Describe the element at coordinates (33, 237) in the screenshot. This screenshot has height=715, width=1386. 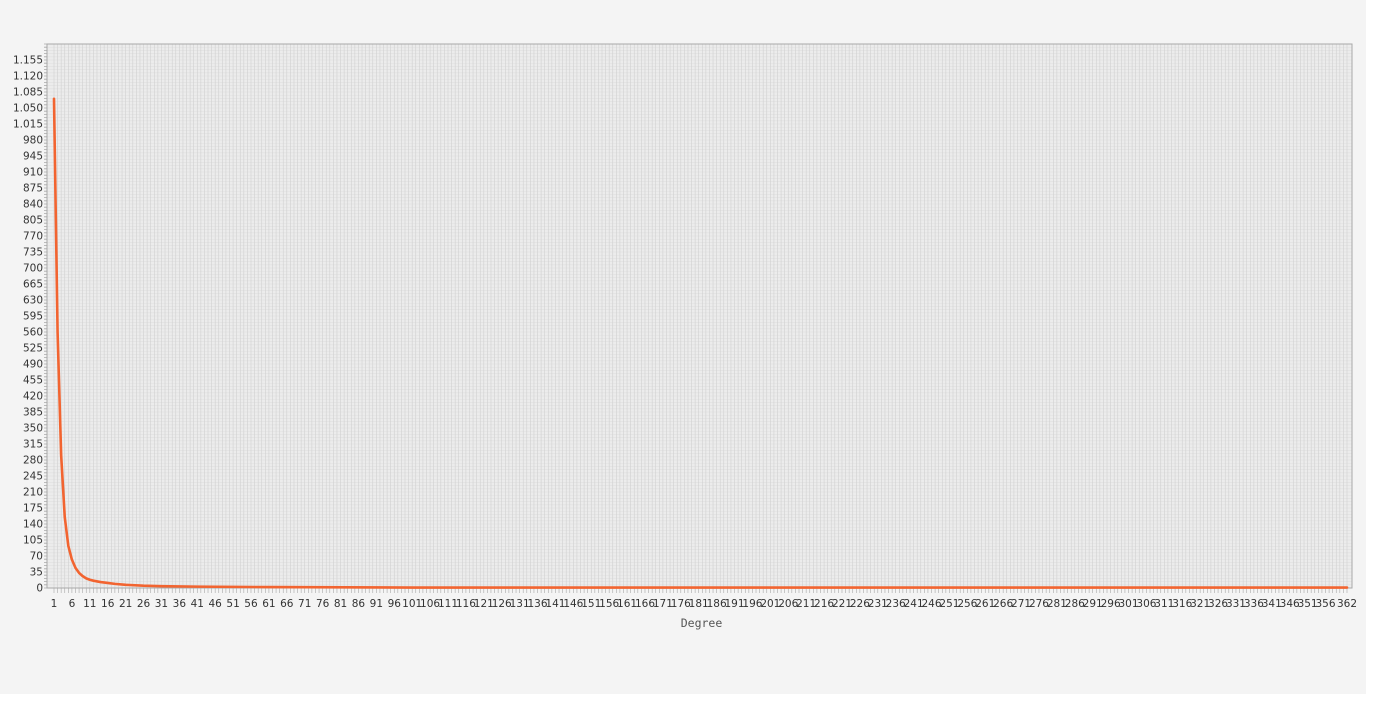
I see `y-tick-label: 770` at that location.